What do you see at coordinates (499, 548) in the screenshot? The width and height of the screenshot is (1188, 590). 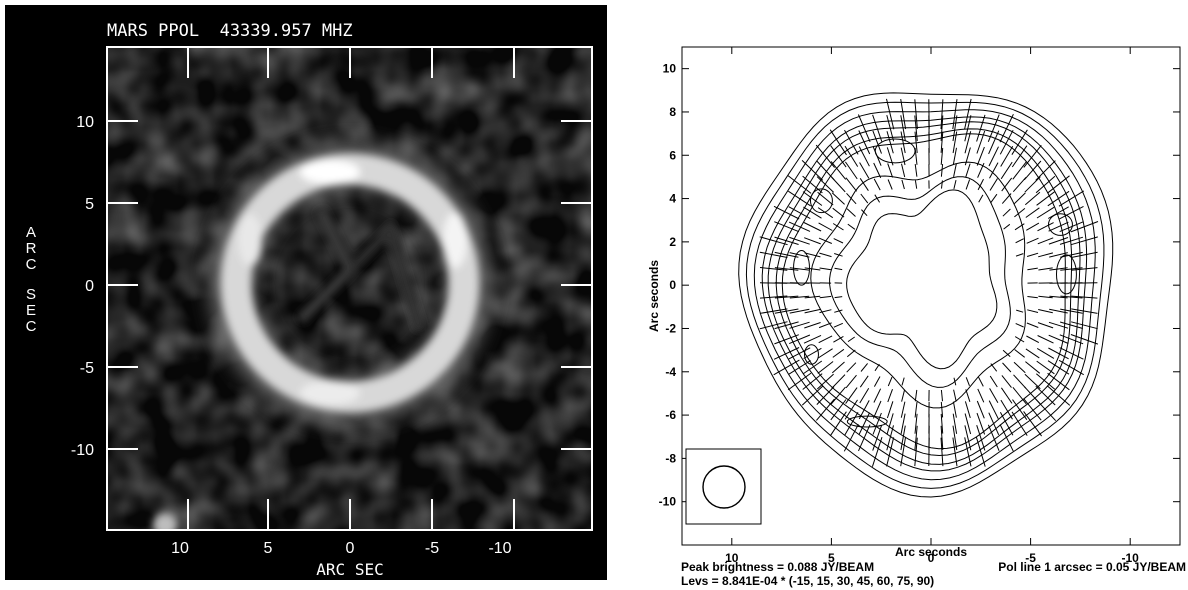 I see `left-x-tick: -10` at bounding box center [499, 548].